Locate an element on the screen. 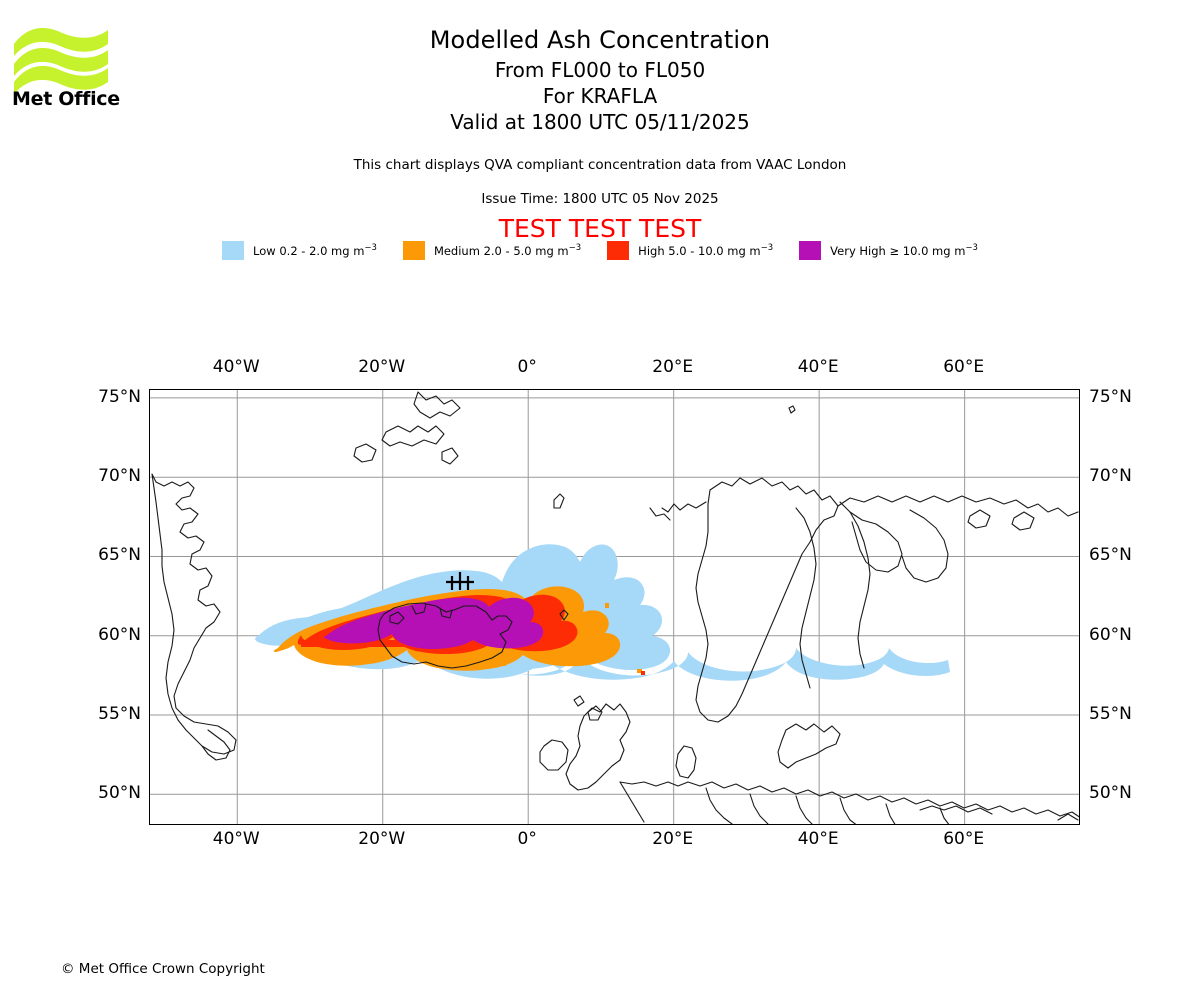 This screenshot has height=1000, width=1200. x-tick-label-bottom: 60°E is located at coordinates (964, 839).